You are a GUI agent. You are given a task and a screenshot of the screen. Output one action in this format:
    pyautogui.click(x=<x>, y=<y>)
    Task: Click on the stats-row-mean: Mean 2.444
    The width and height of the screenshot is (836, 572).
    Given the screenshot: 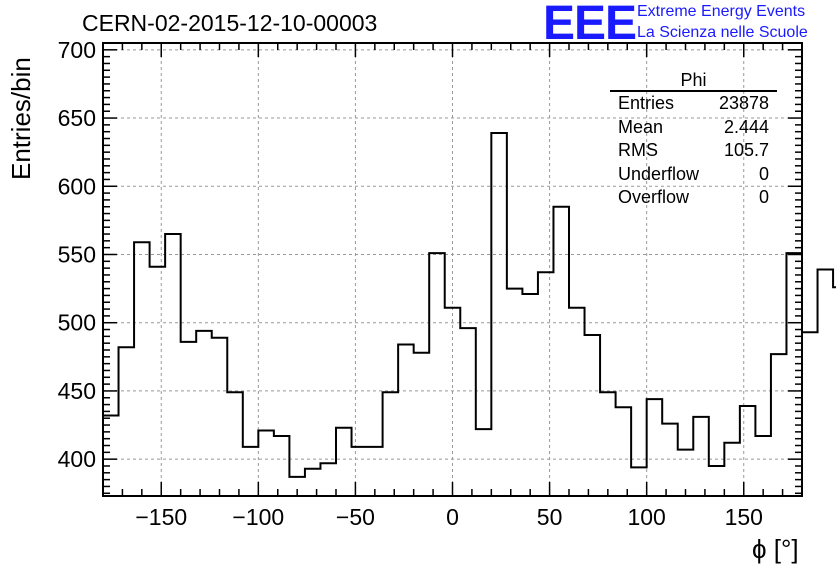 What is the action you would take?
    pyautogui.click(x=693, y=128)
    